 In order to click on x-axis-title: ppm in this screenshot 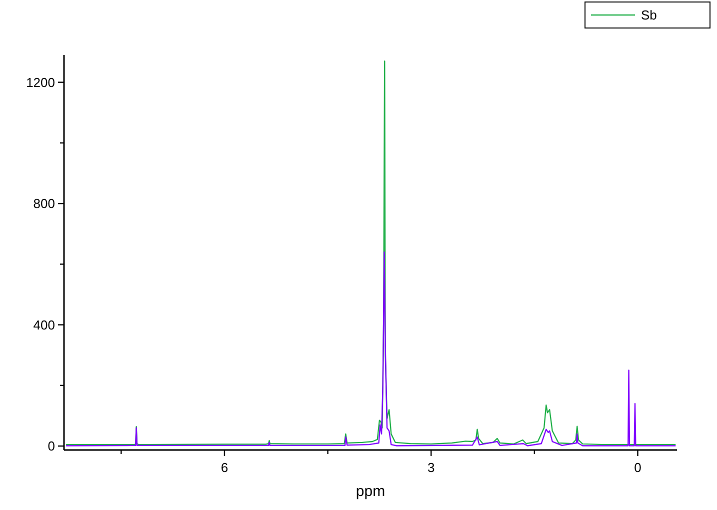, I will do `click(371, 491)`.